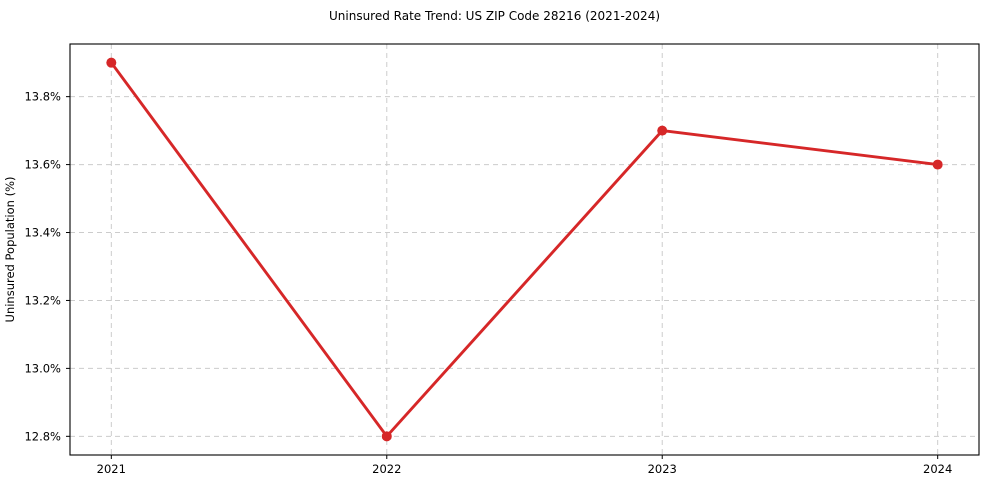  Describe the element at coordinates (662, 469) in the screenshot. I see `x-tick-label: 2023` at that location.